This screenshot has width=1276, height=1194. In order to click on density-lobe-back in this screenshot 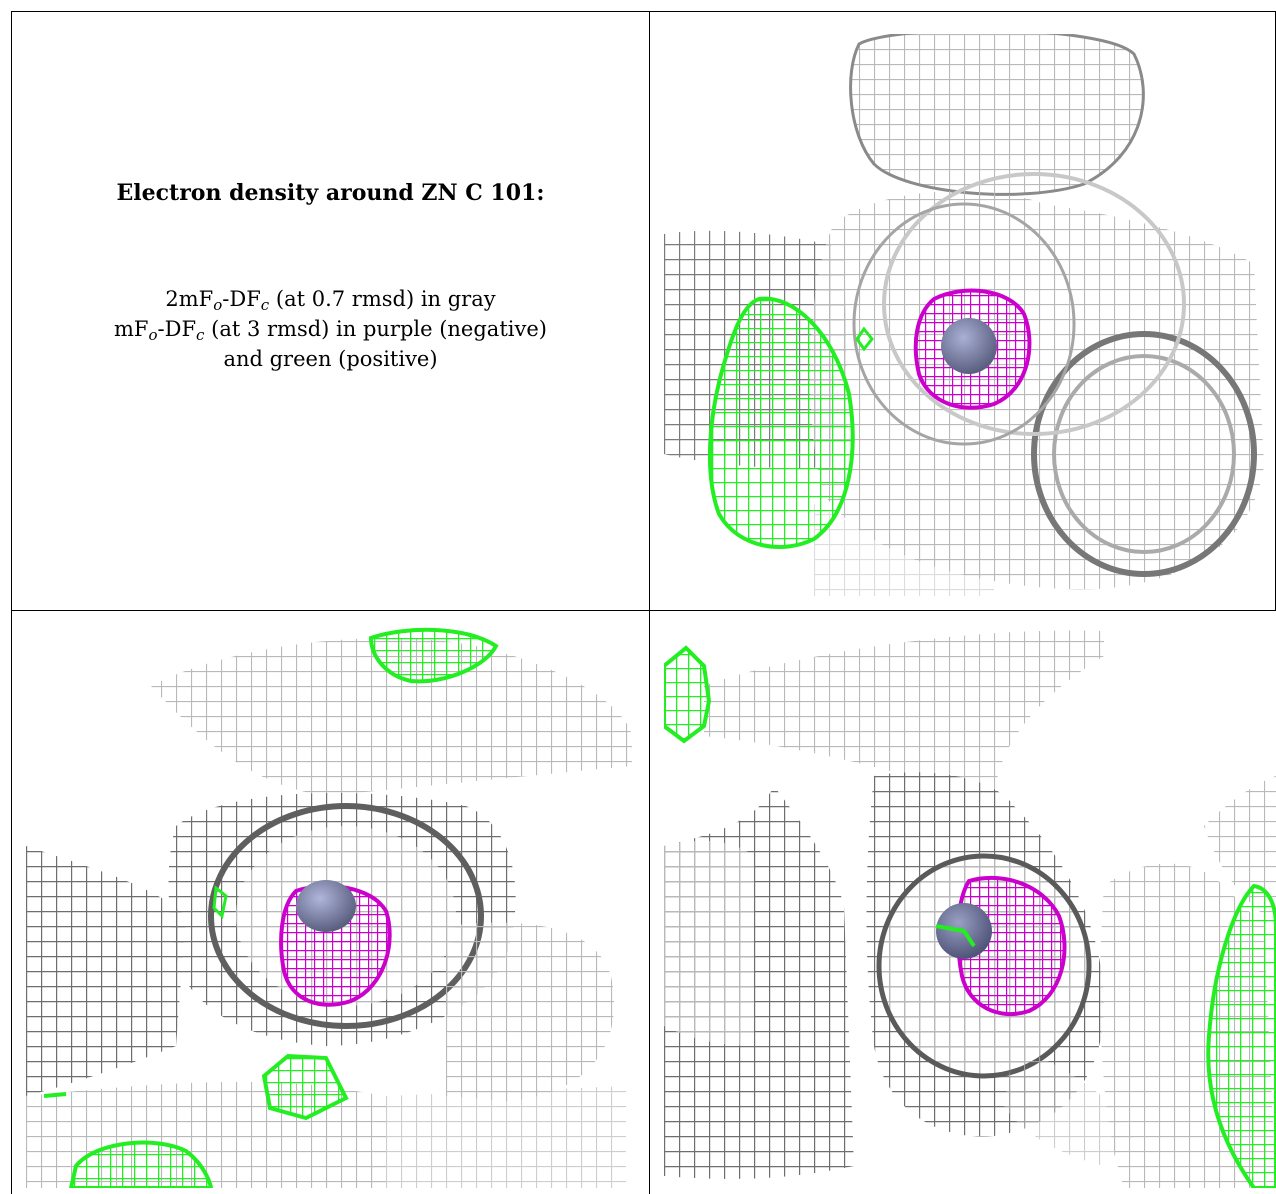, I will do `click(904, 550)`.